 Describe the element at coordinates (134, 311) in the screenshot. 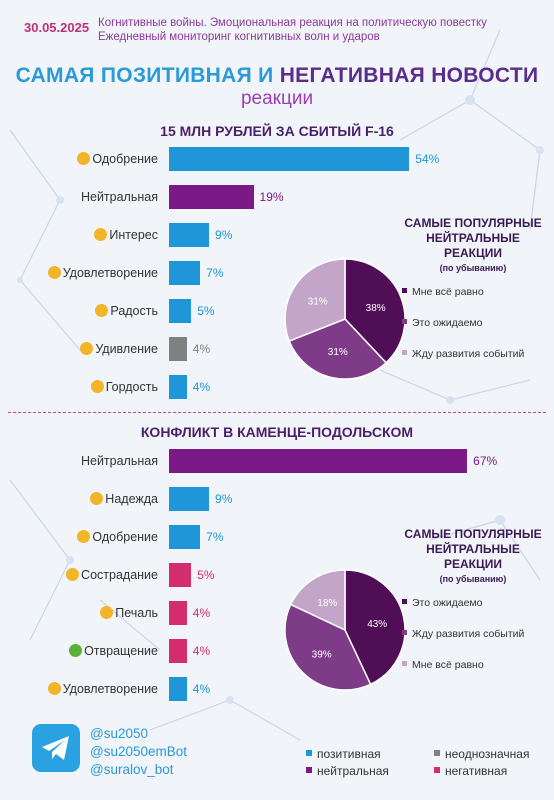

I see `category-text: Радость` at that location.